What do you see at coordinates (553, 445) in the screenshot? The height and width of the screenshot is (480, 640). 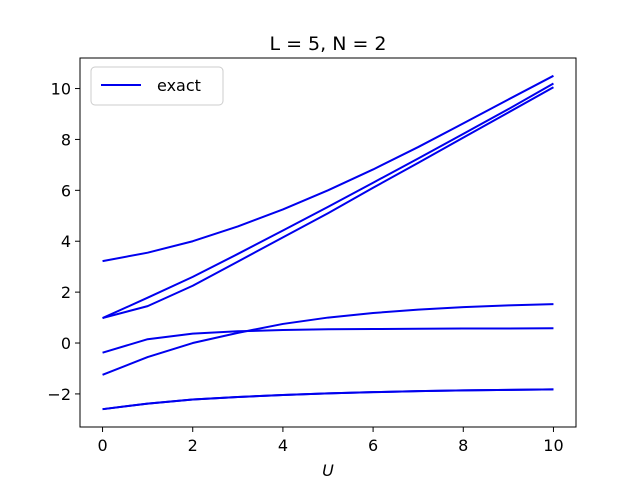 I see `x-tick-label: 10` at bounding box center [553, 445].